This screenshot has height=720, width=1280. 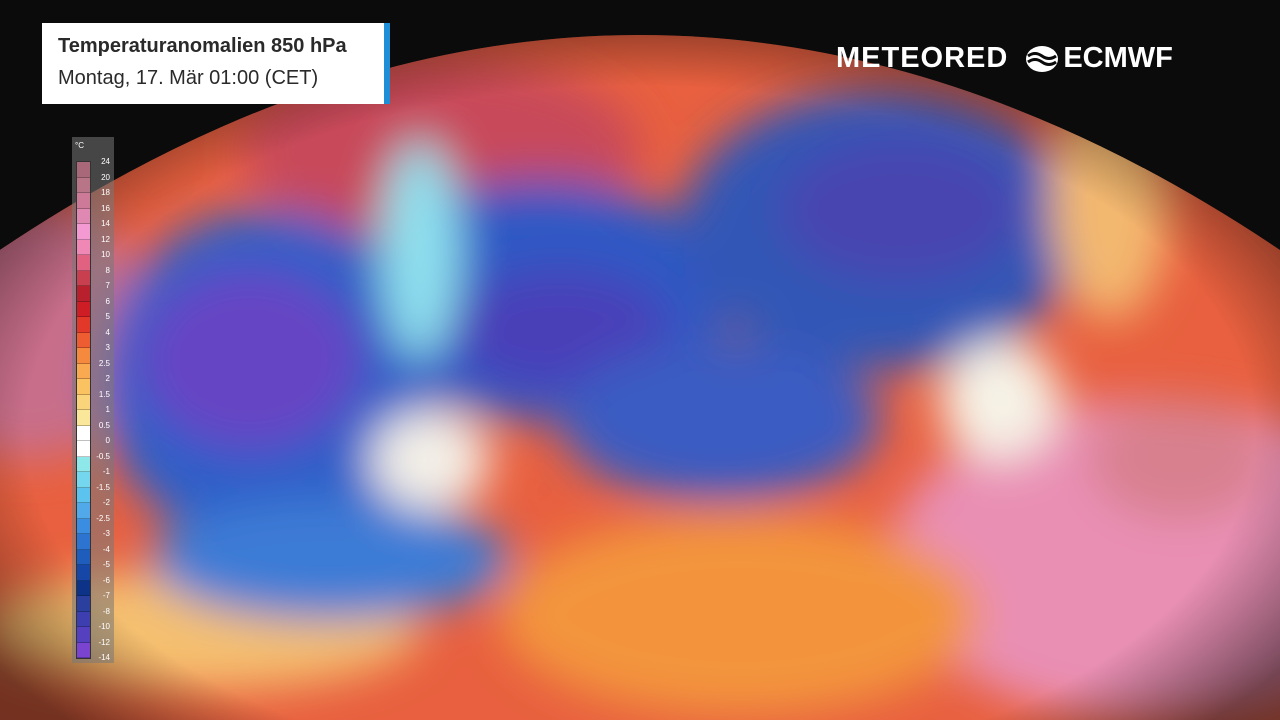 What do you see at coordinates (107, 440) in the screenshot?
I see `legend-label: 0` at bounding box center [107, 440].